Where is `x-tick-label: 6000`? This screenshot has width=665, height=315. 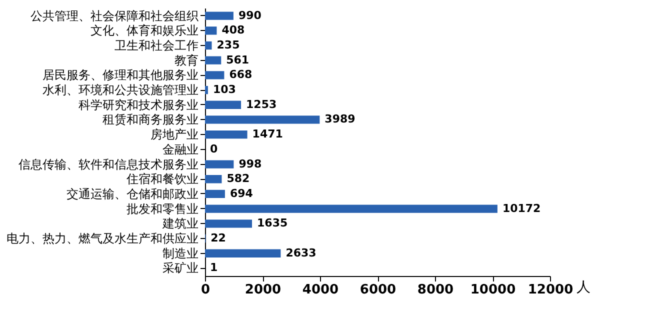 x-tick-label: 6000 is located at coordinates (378, 290).